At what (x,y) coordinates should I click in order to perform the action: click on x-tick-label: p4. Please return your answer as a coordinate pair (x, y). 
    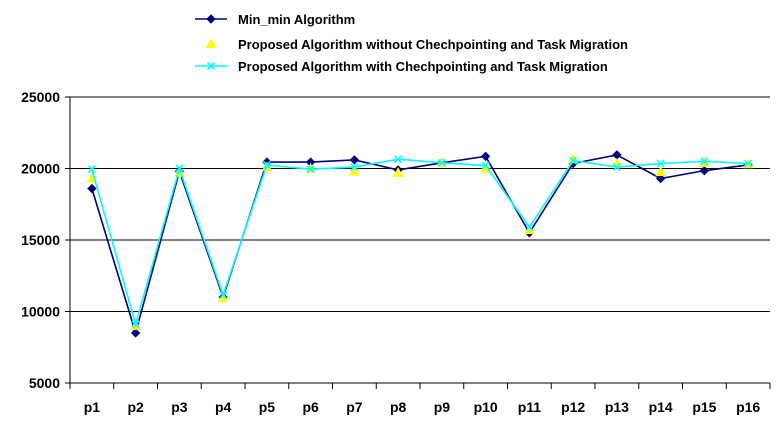
    Looking at the image, I should click on (223, 407).